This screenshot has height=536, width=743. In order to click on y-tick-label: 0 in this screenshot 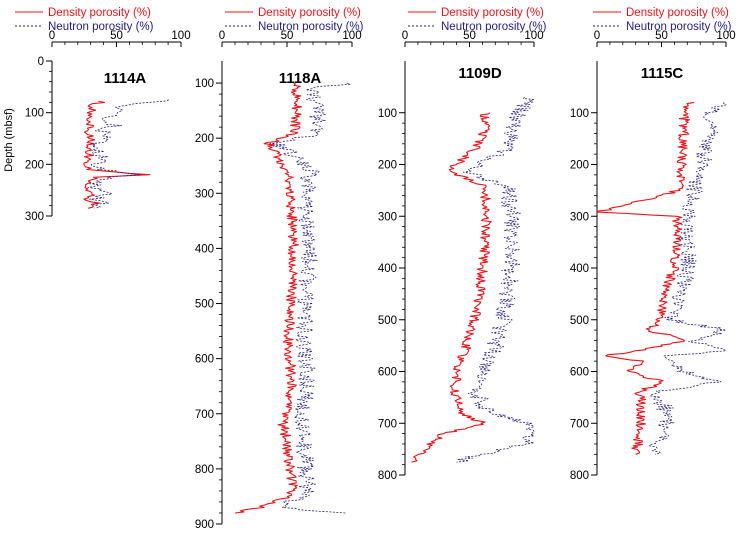, I will do `click(41, 62)`.